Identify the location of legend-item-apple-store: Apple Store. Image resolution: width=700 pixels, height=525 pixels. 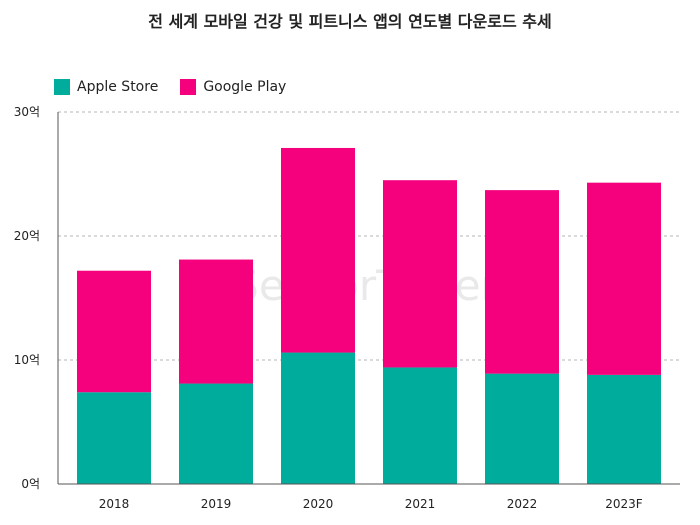
(106, 87).